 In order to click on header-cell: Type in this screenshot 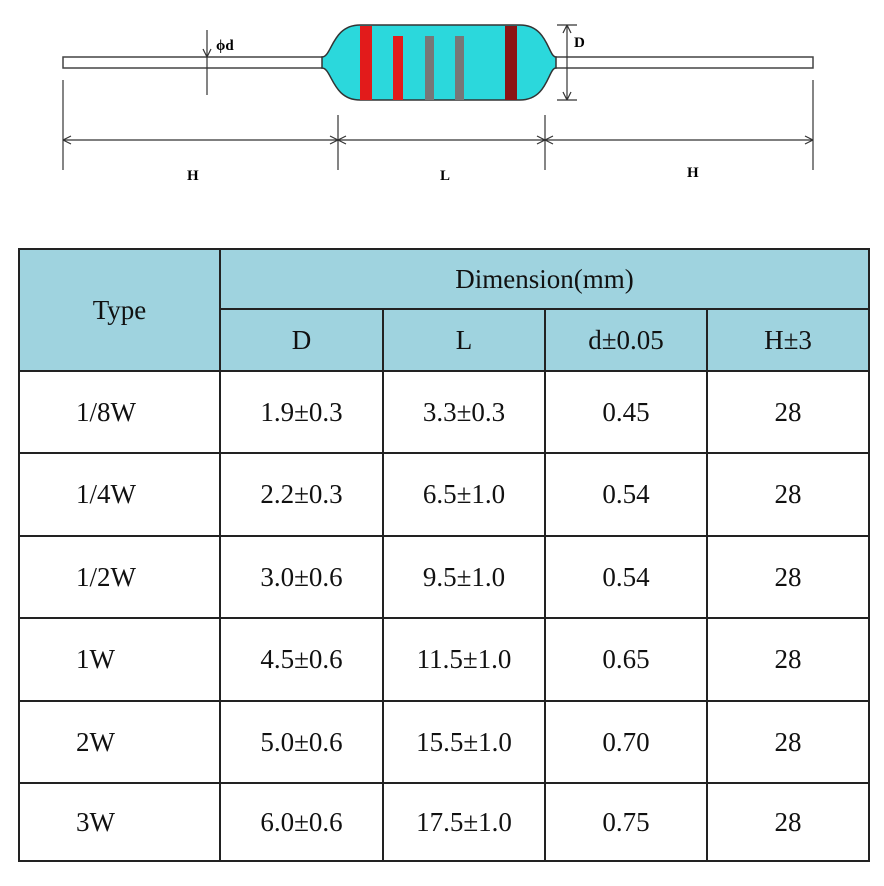, I will do `click(119, 310)`.